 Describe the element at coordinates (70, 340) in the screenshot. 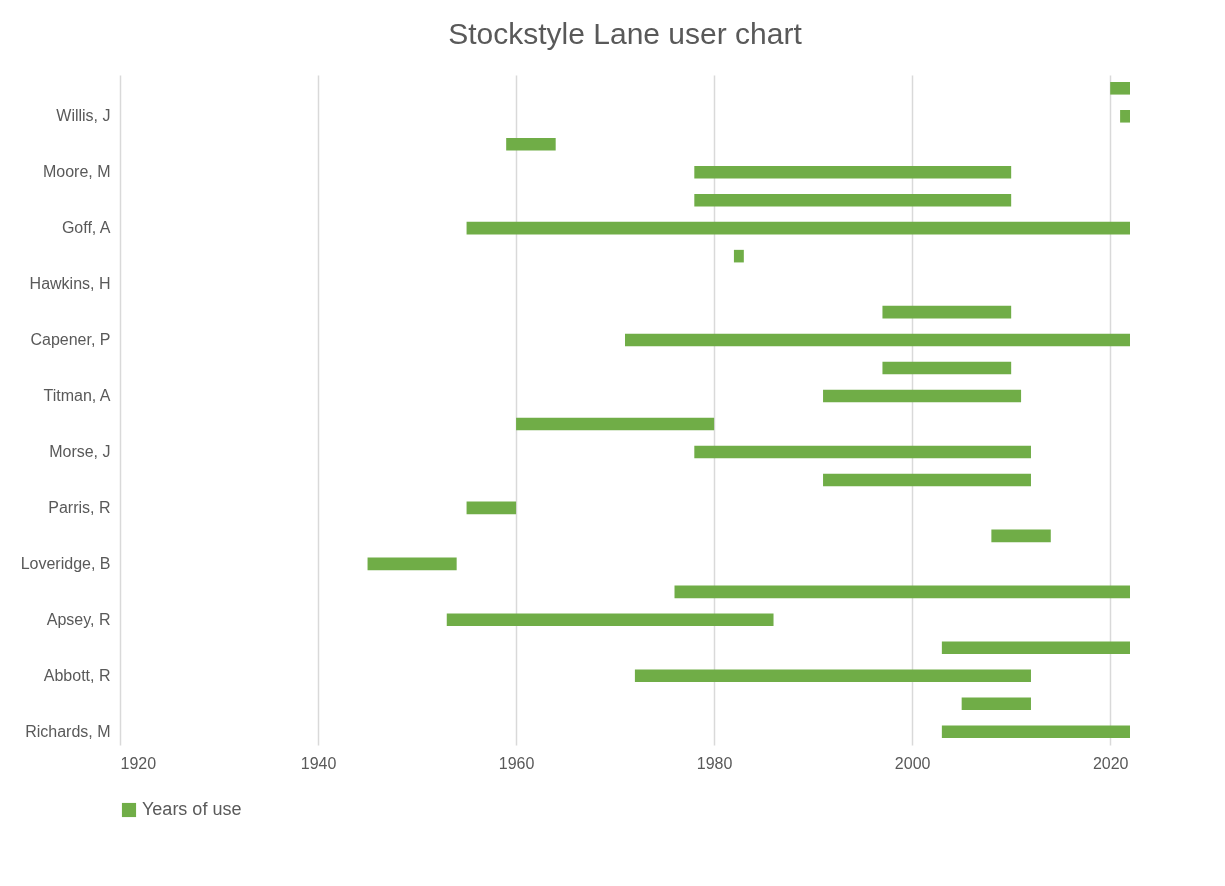

I see `y-tick-label: Capener, P` at that location.